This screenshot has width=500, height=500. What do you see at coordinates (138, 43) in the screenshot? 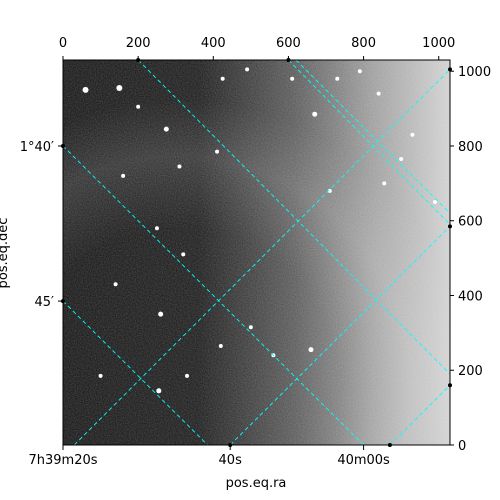
I see `top-tick-label-1: 200` at bounding box center [138, 43].